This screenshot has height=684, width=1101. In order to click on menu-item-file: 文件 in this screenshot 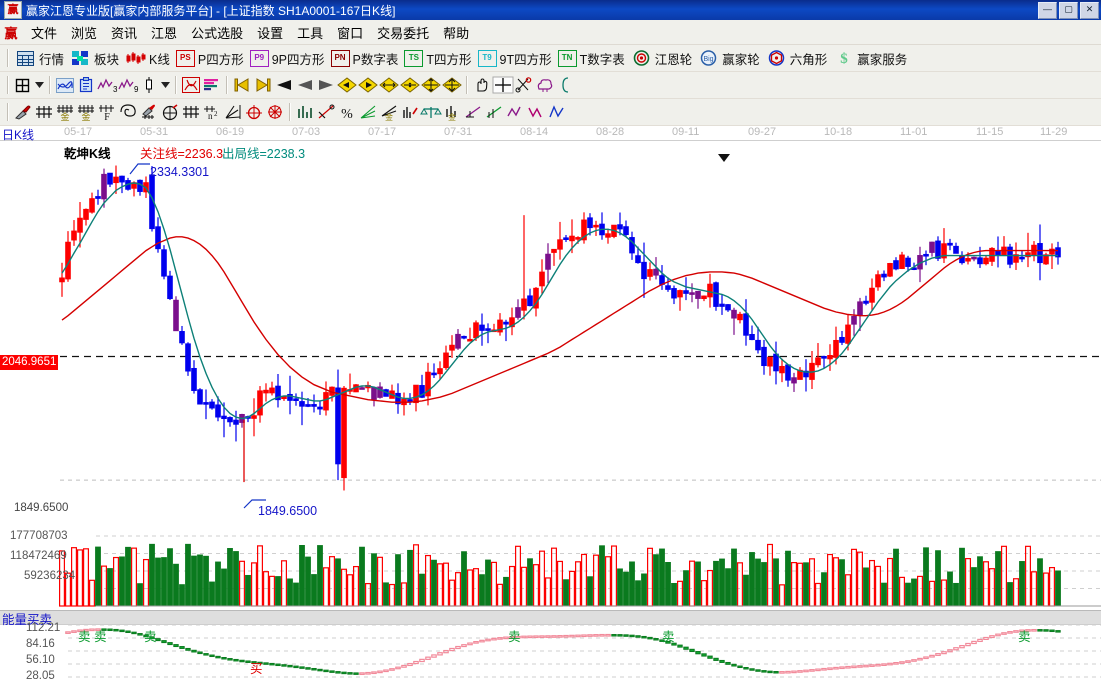, I will do `click(44, 33)`.